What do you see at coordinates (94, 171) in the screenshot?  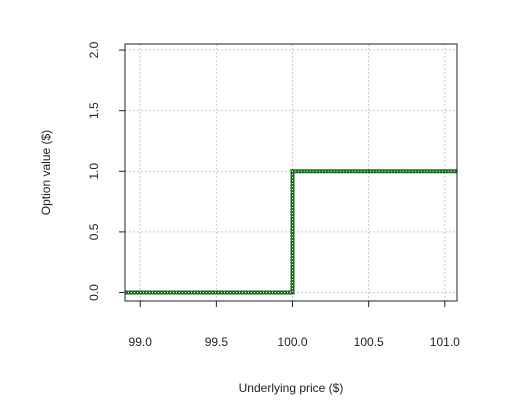 I see `y-tick-label: 1.0` at bounding box center [94, 171].